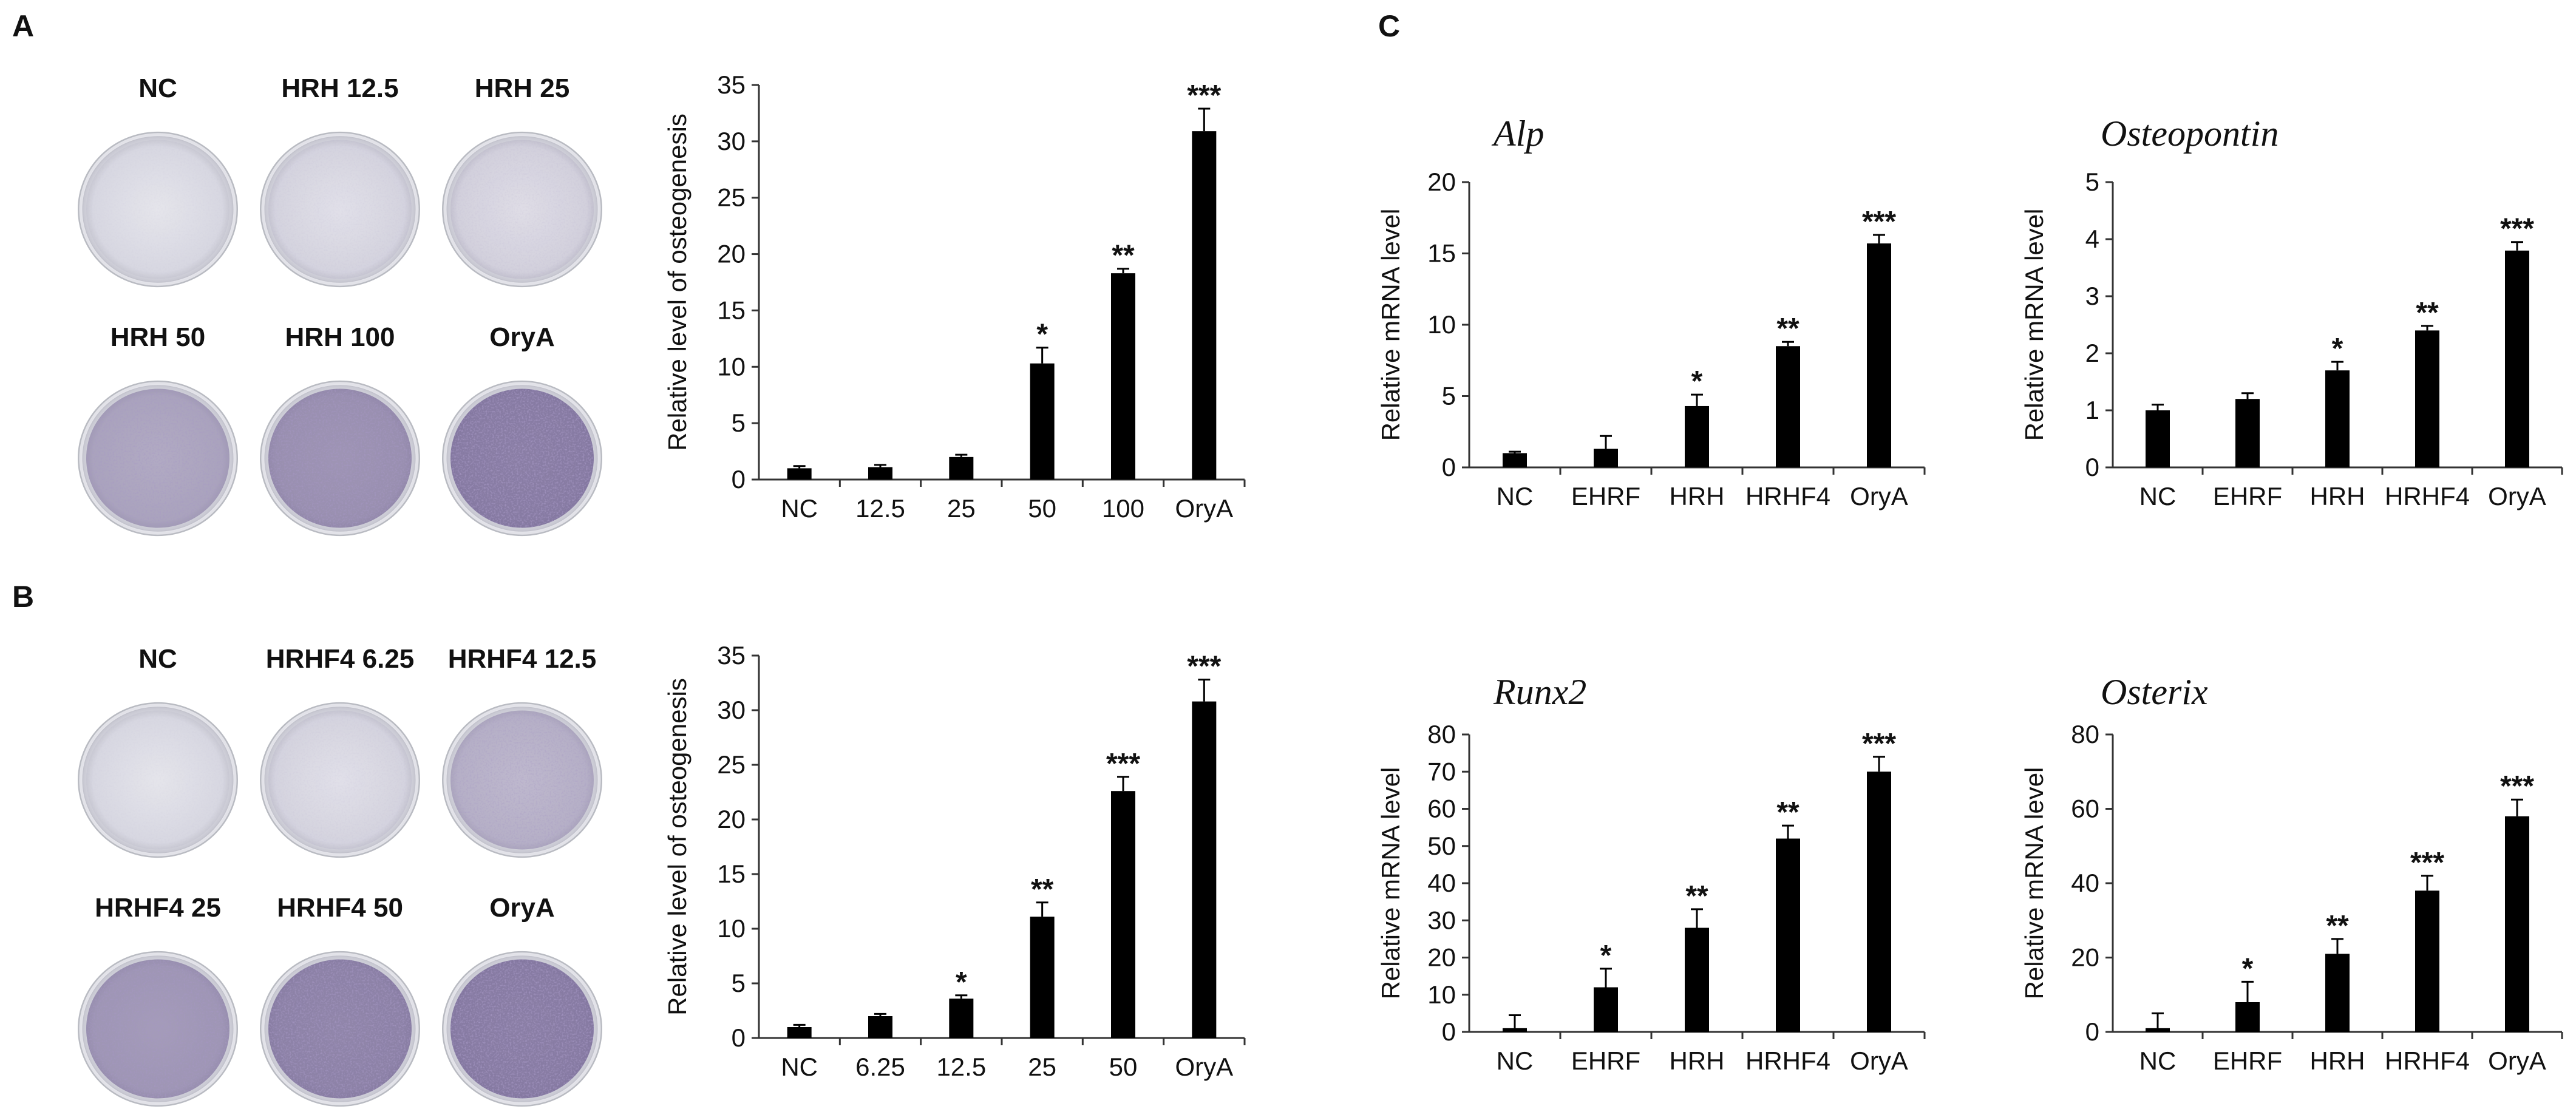 The width and height of the screenshot is (2576, 1109). Describe the element at coordinates (1441, 846) in the screenshot. I see `y-tick-label: 50` at that location.